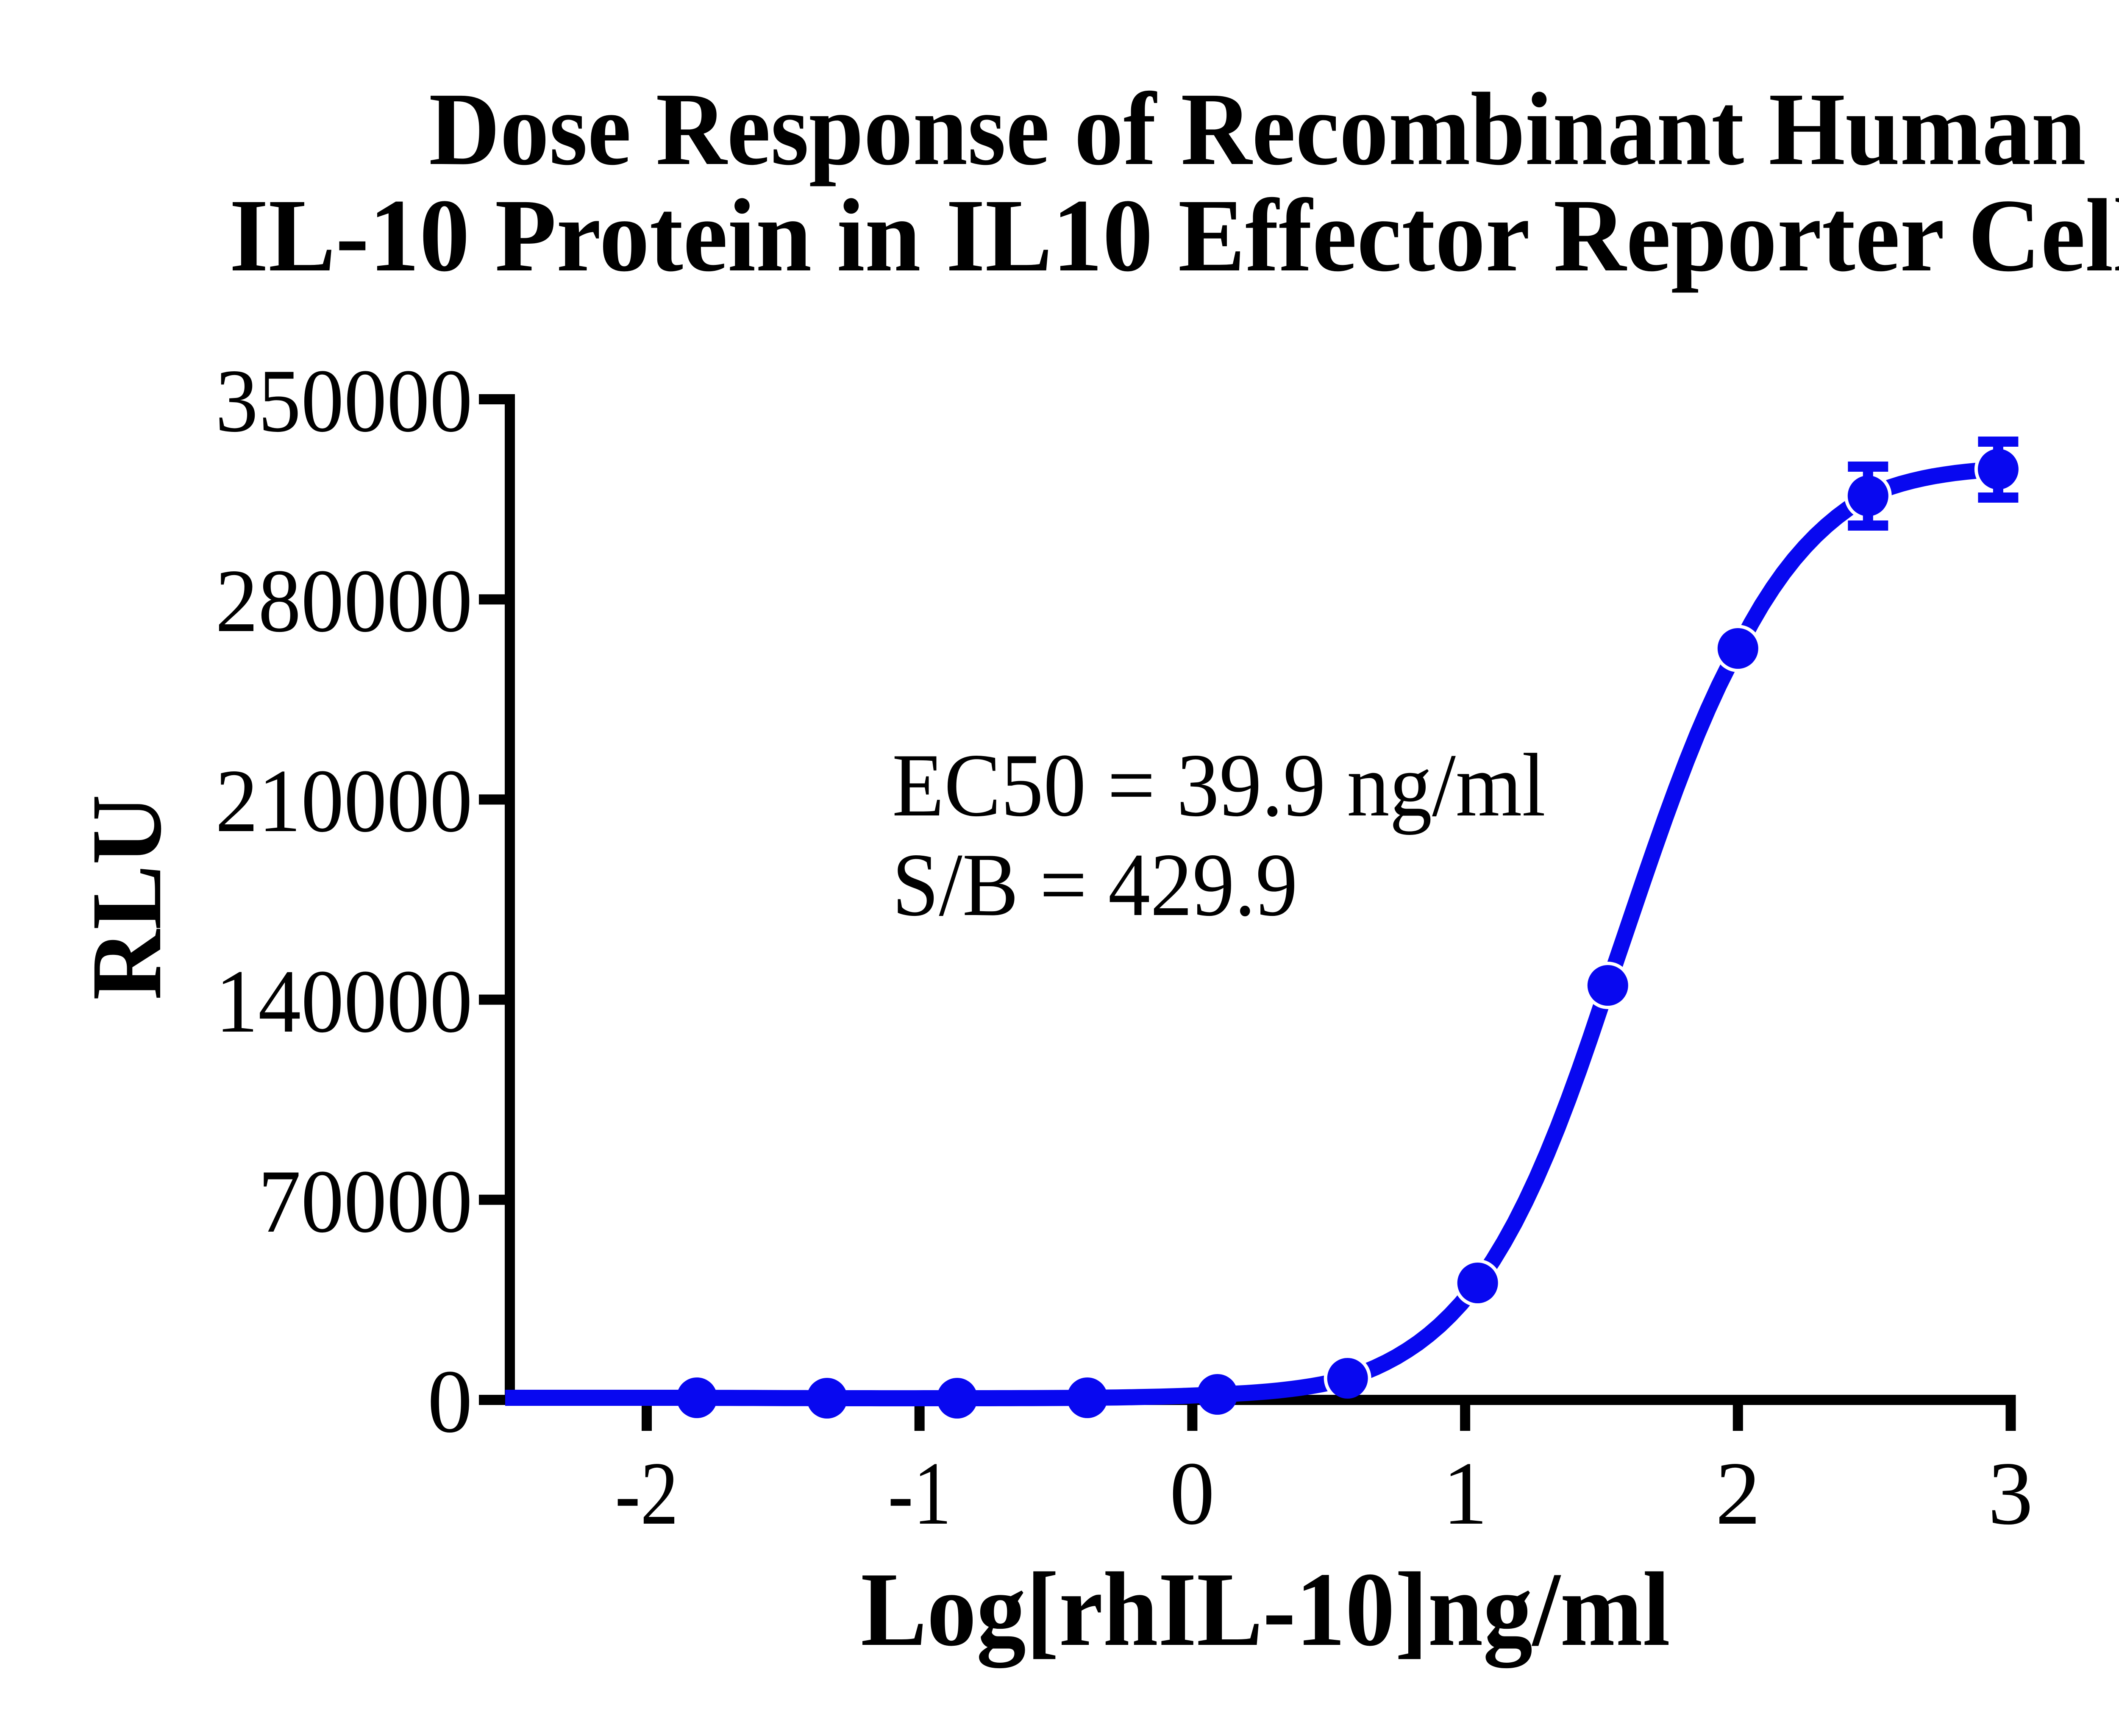 This screenshot has height=1736, width=2119. What do you see at coordinates (1219, 785) in the screenshot?
I see `svg-text: EC50 = 39.9 ng/ml` at bounding box center [1219, 785].